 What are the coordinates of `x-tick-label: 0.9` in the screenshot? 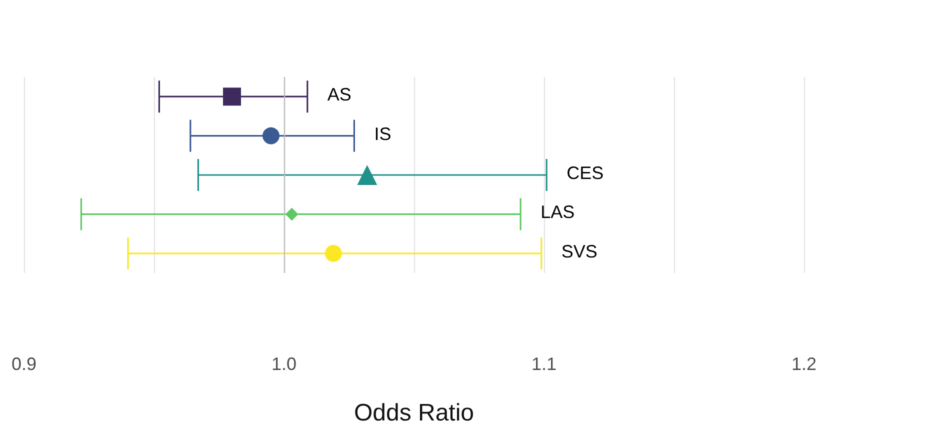 It's located at (24, 364).